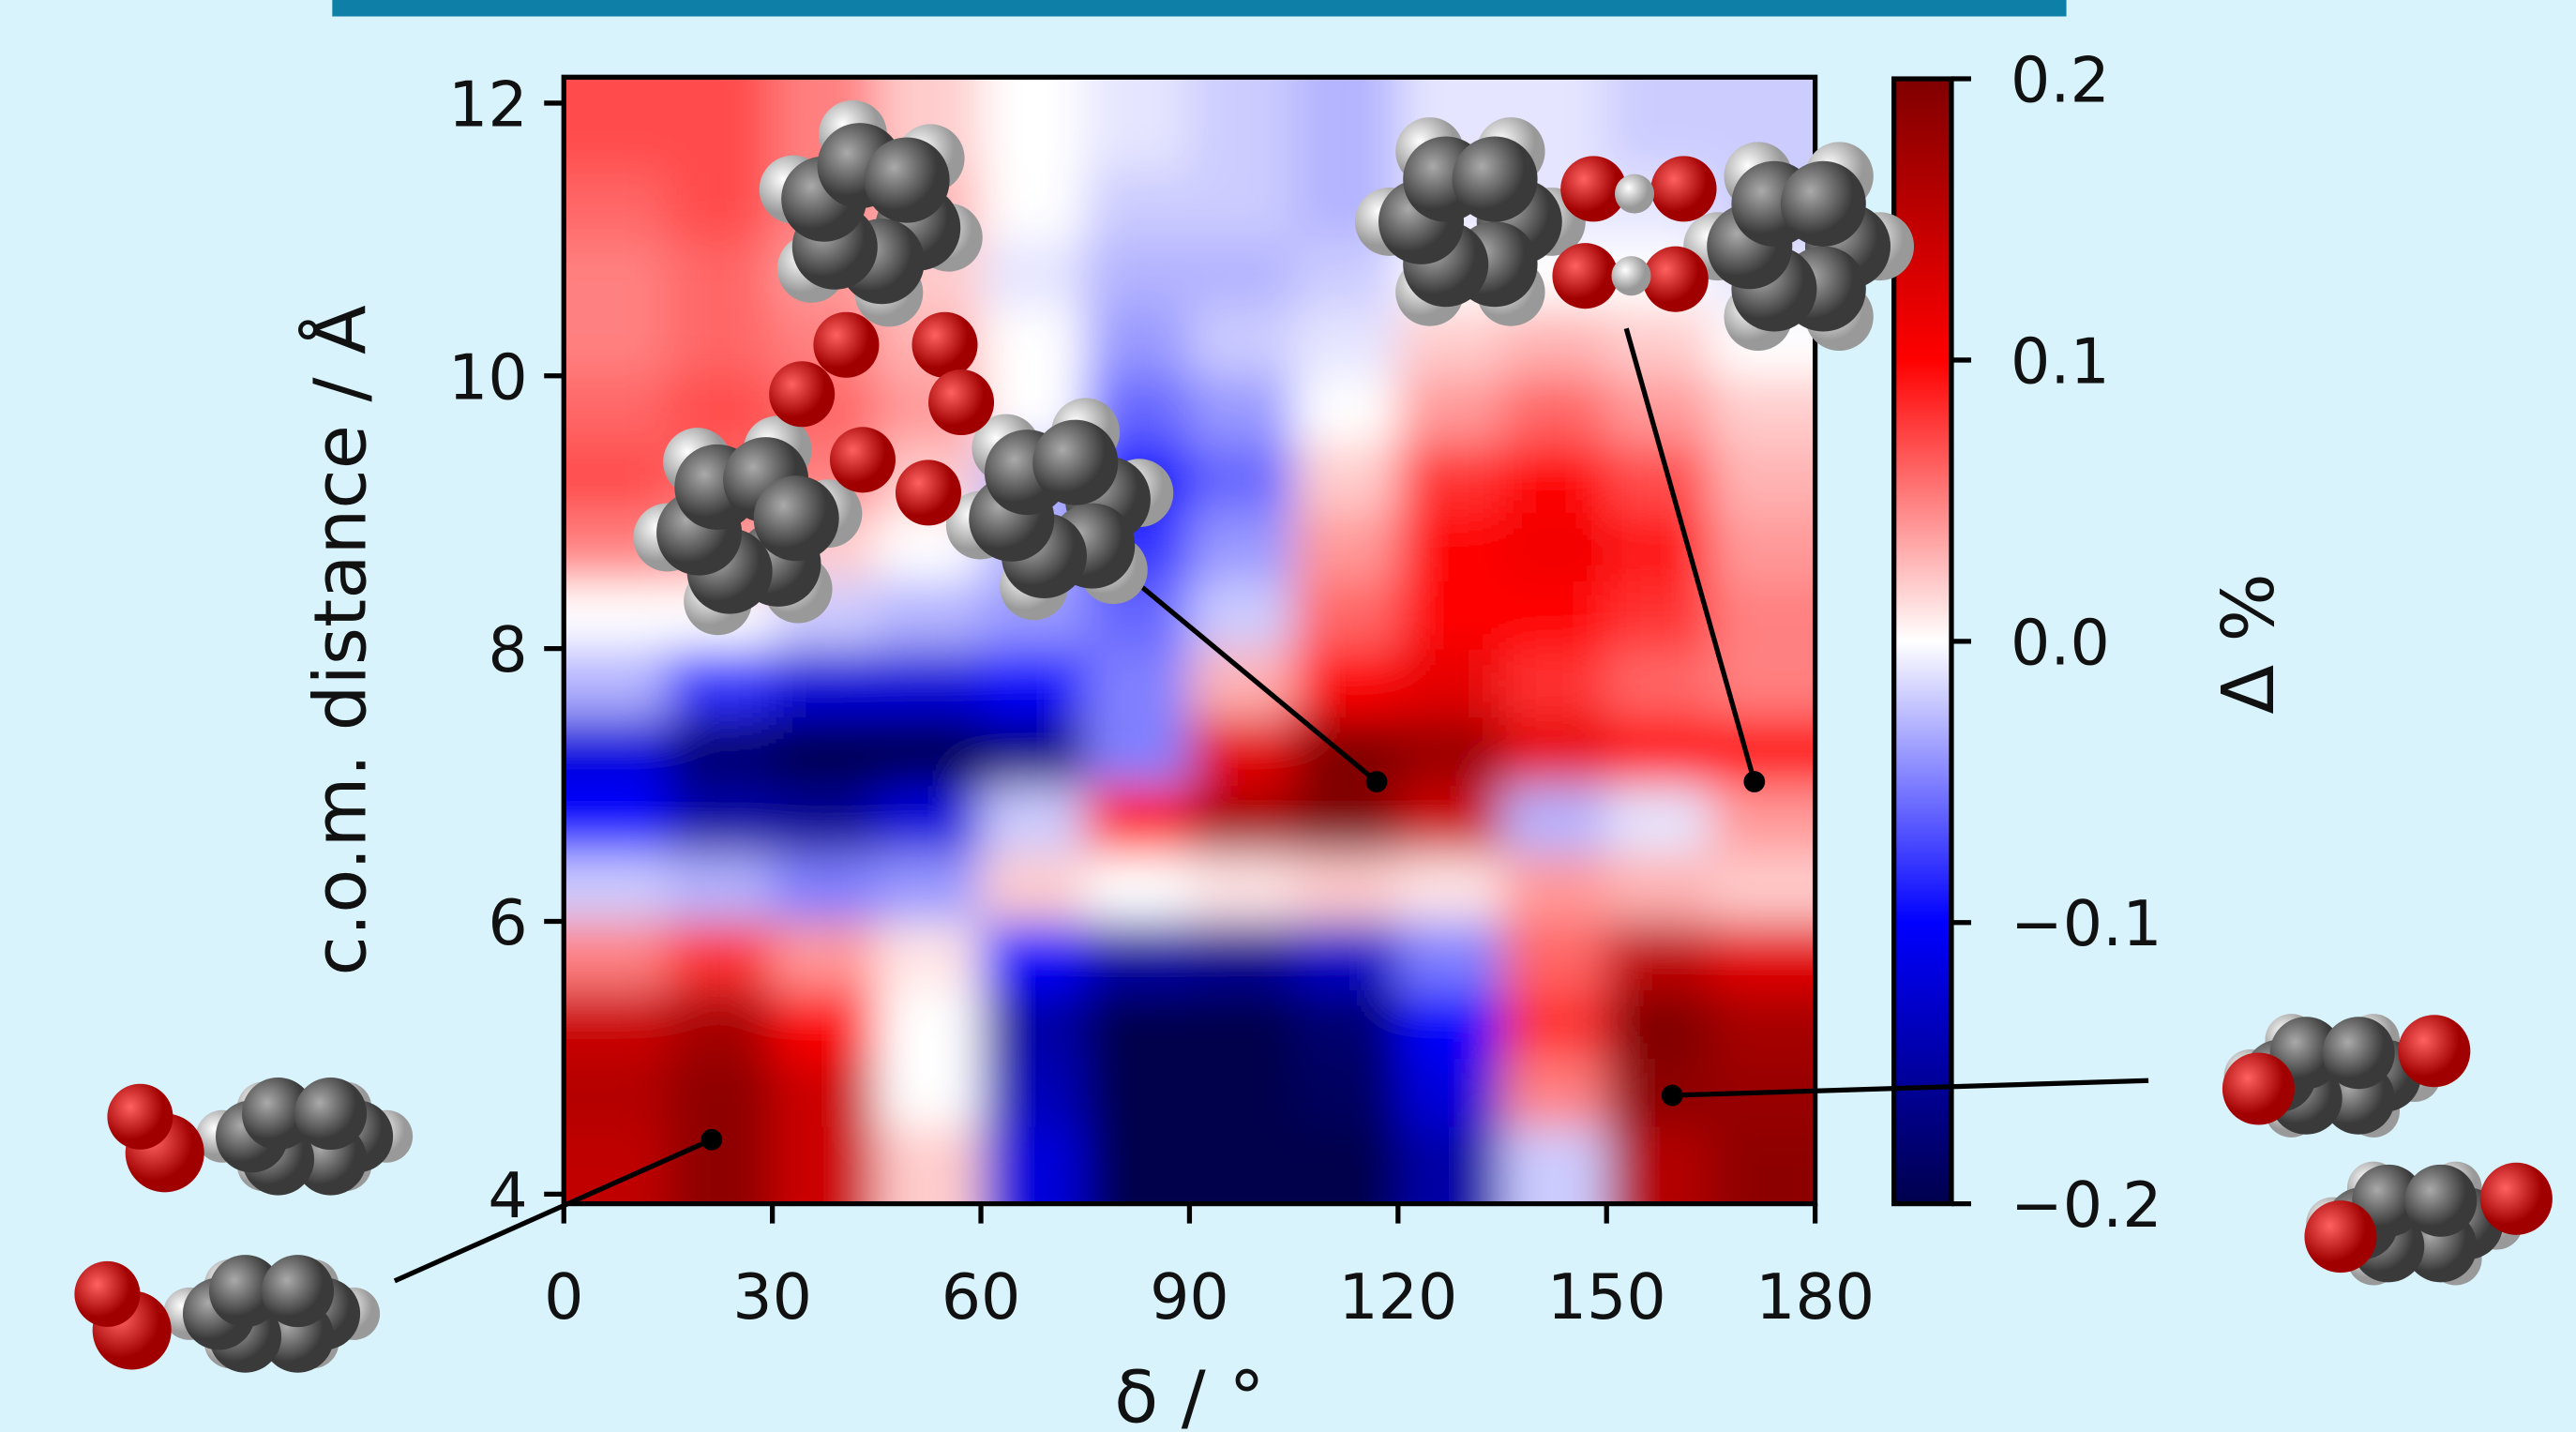  I want to click on x-axis-label: δ / °, so click(1189, 1393).